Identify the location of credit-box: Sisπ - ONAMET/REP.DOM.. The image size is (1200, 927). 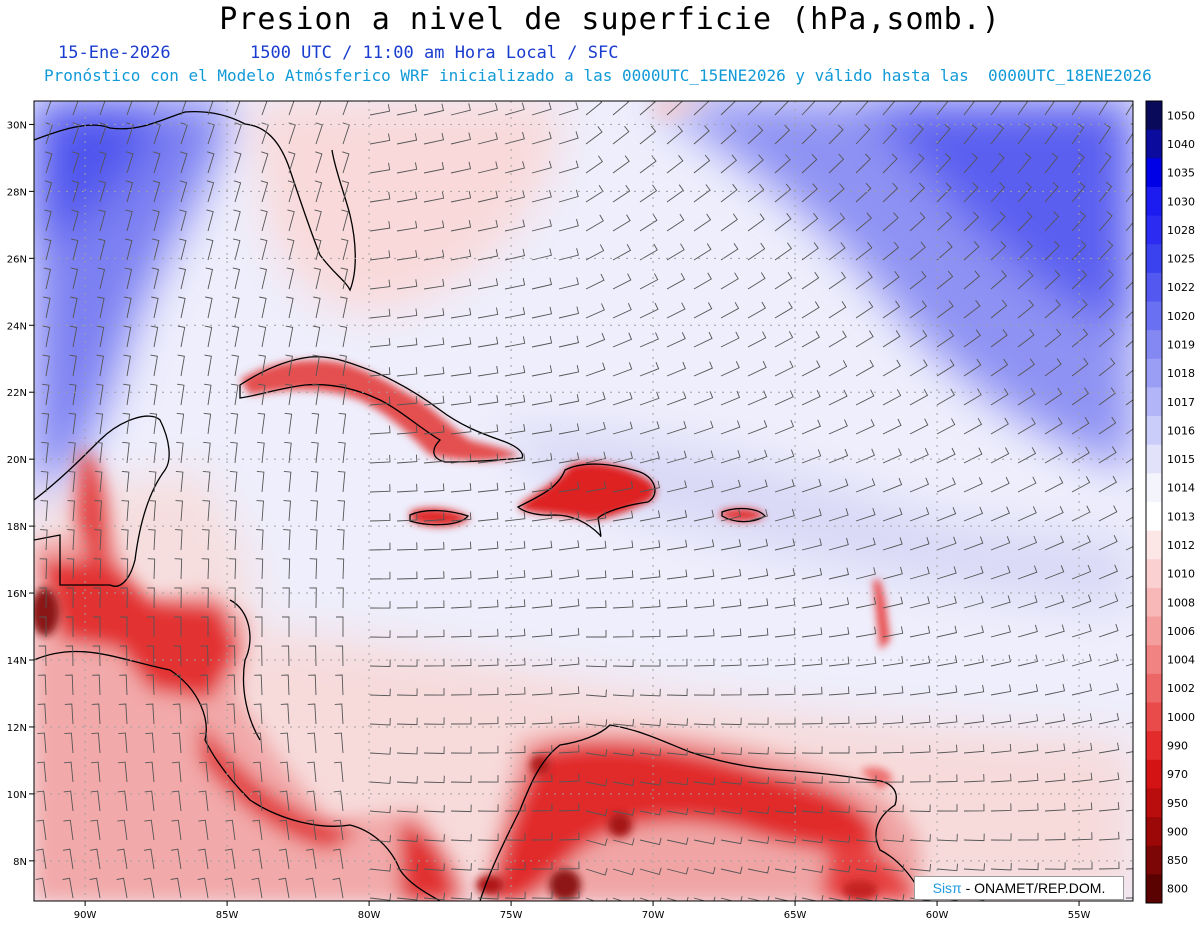
(1019, 888).